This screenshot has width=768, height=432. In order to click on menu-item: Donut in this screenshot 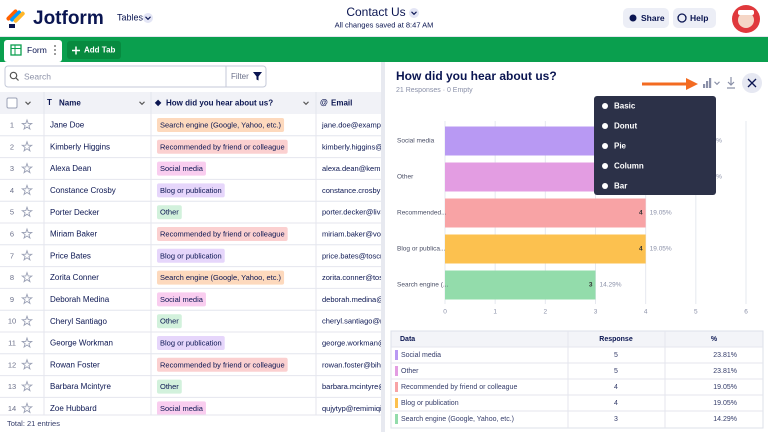, I will do `click(625, 126)`.